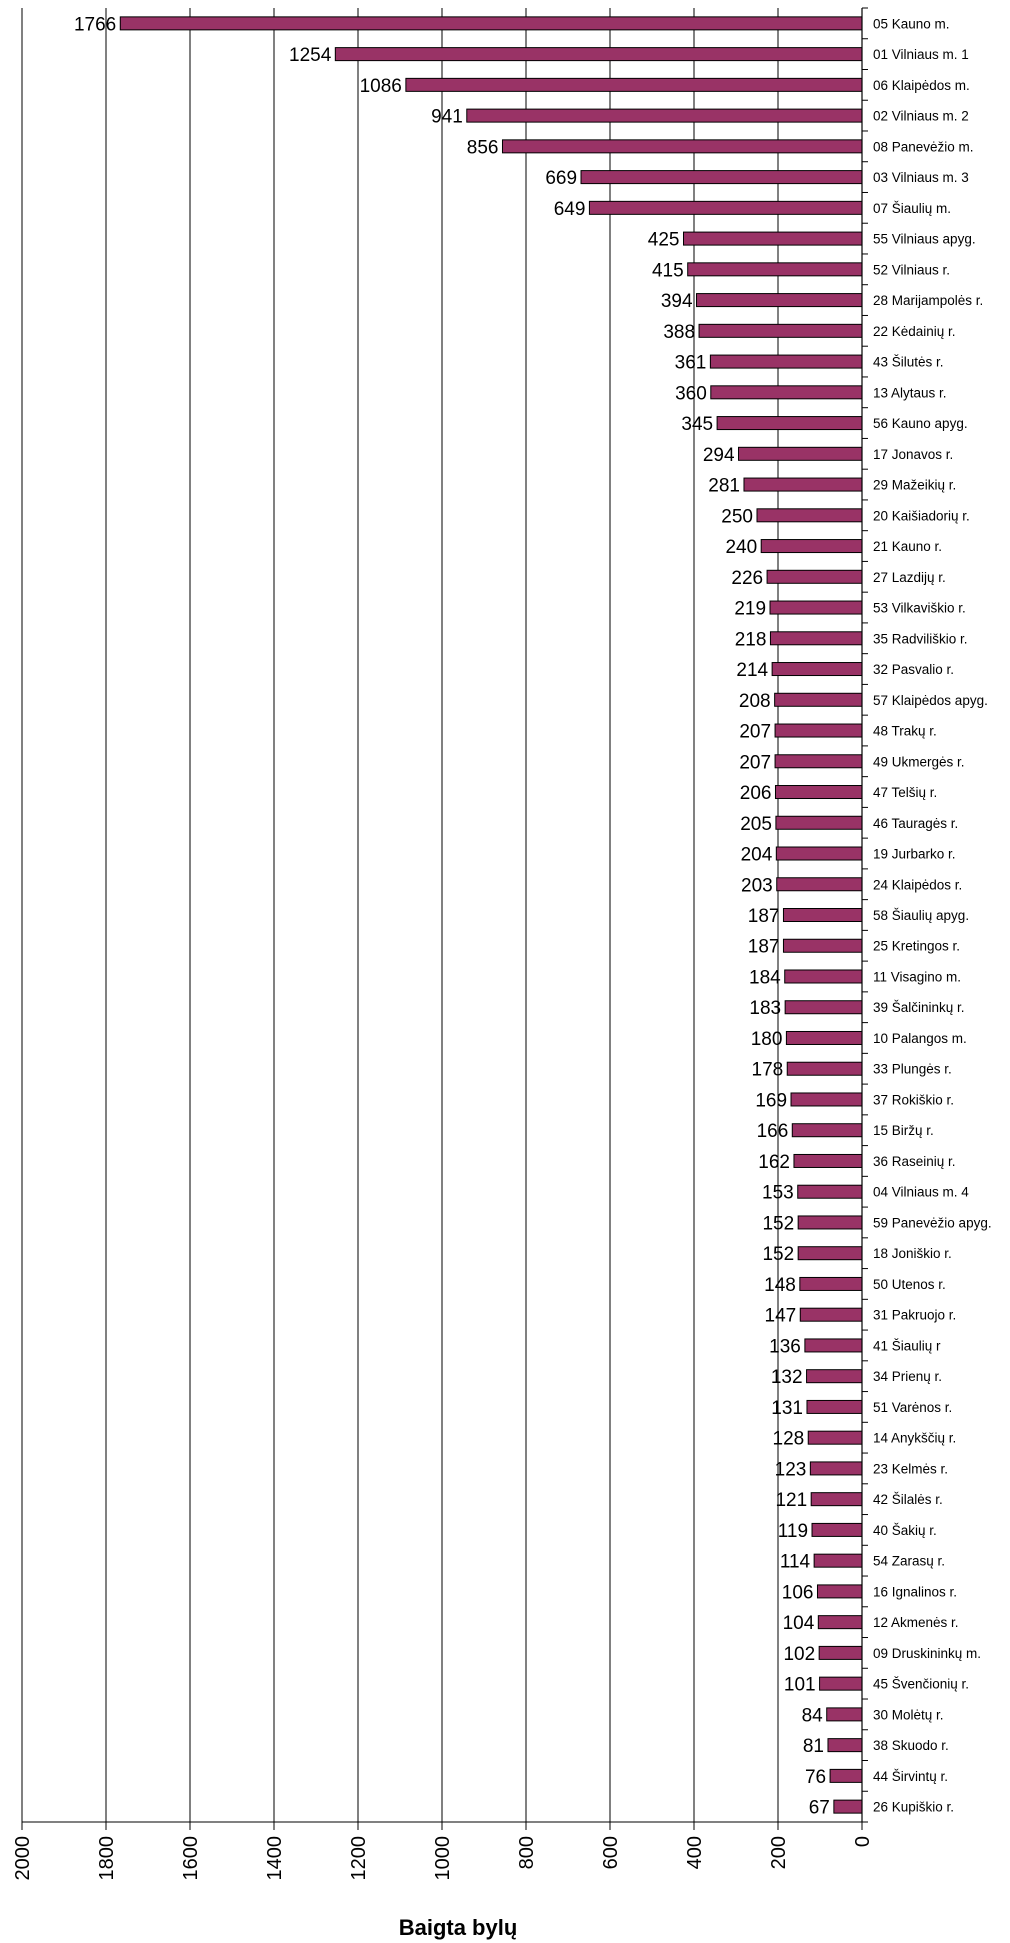 The image size is (1010, 1943). I want to click on category-label: 42 Šilalės r., so click(908, 1499).